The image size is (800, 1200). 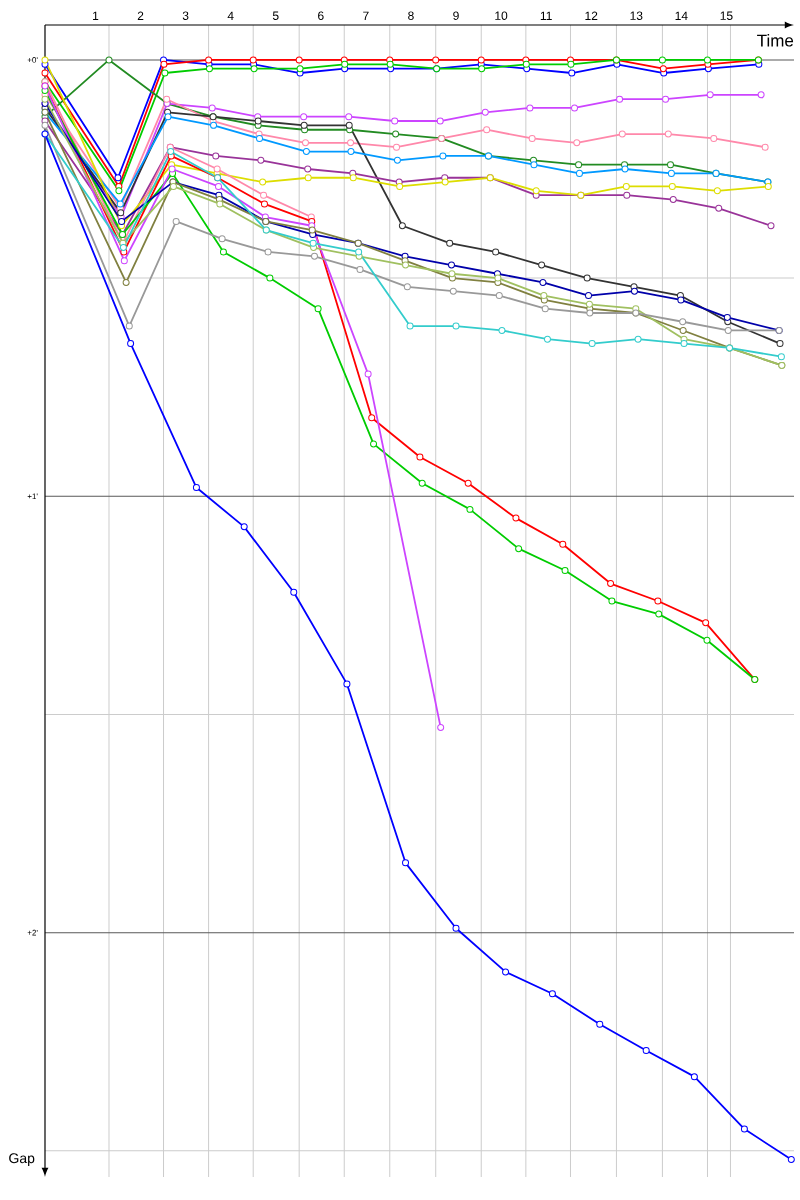 I want to click on y-axis-title: Gap, so click(x=22, y=1159).